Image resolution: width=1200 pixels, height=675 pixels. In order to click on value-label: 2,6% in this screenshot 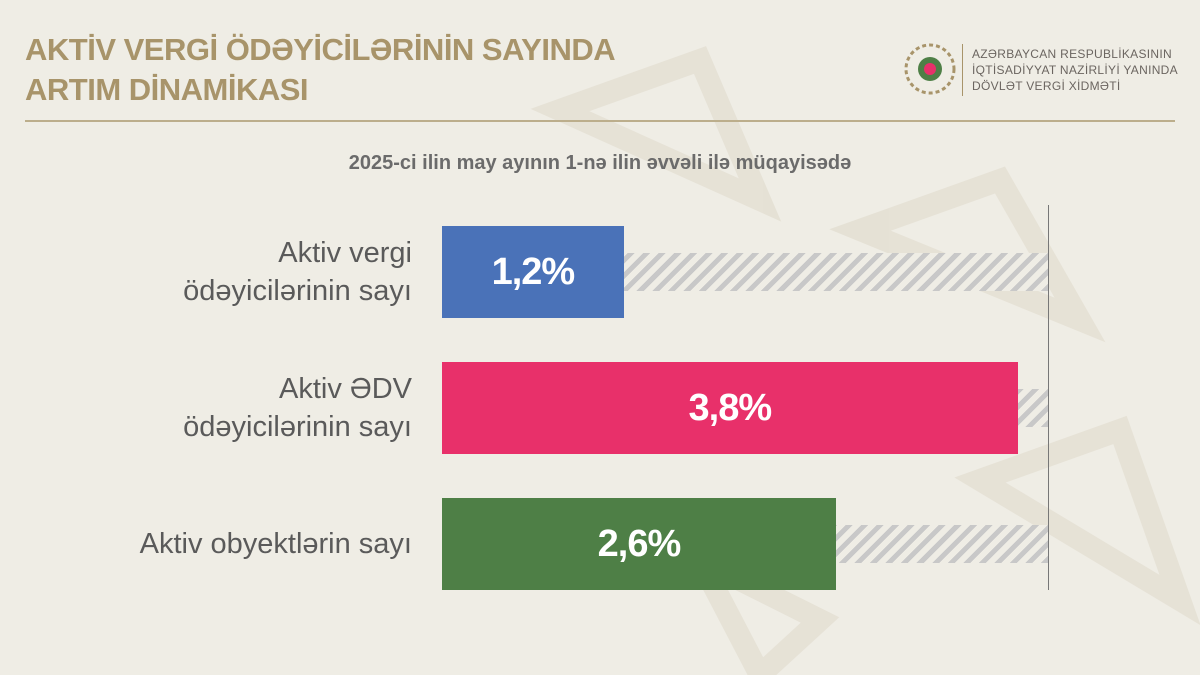, I will do `click(639, 543)`.